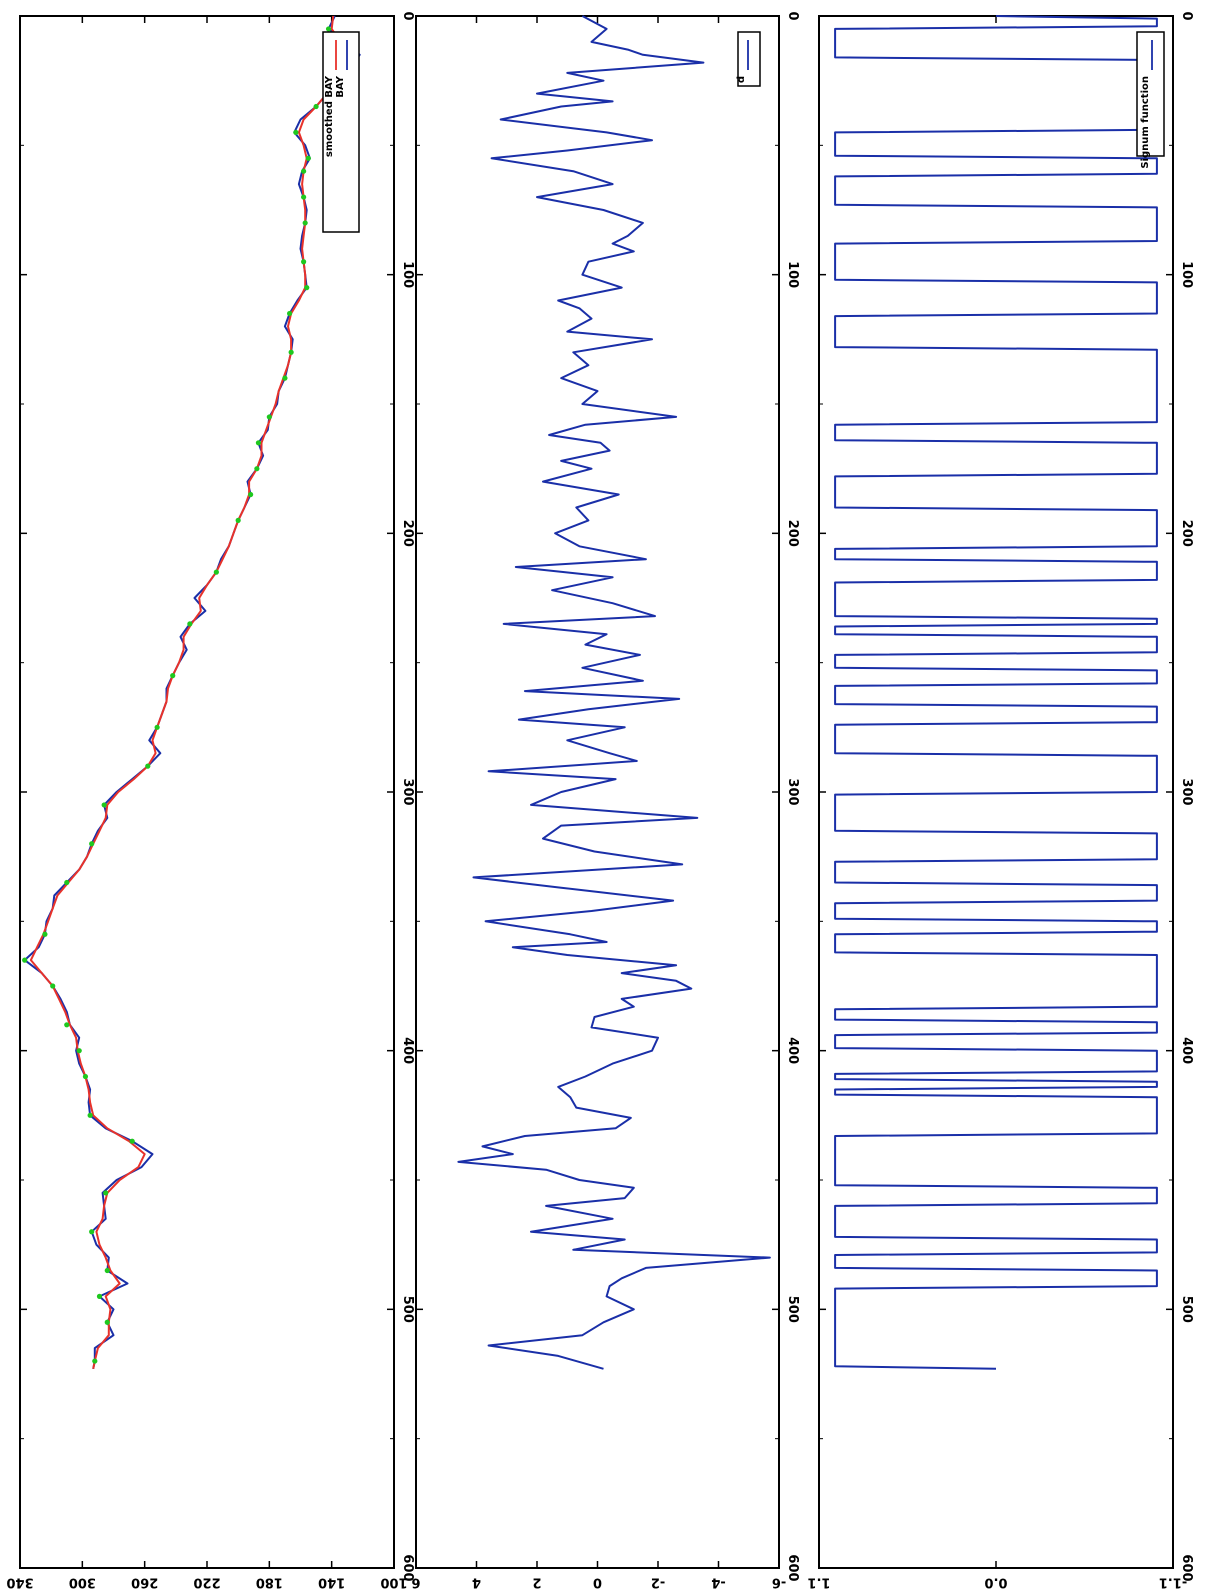  I want to click on legend-label: smoothed BAY, so click(329, 116).